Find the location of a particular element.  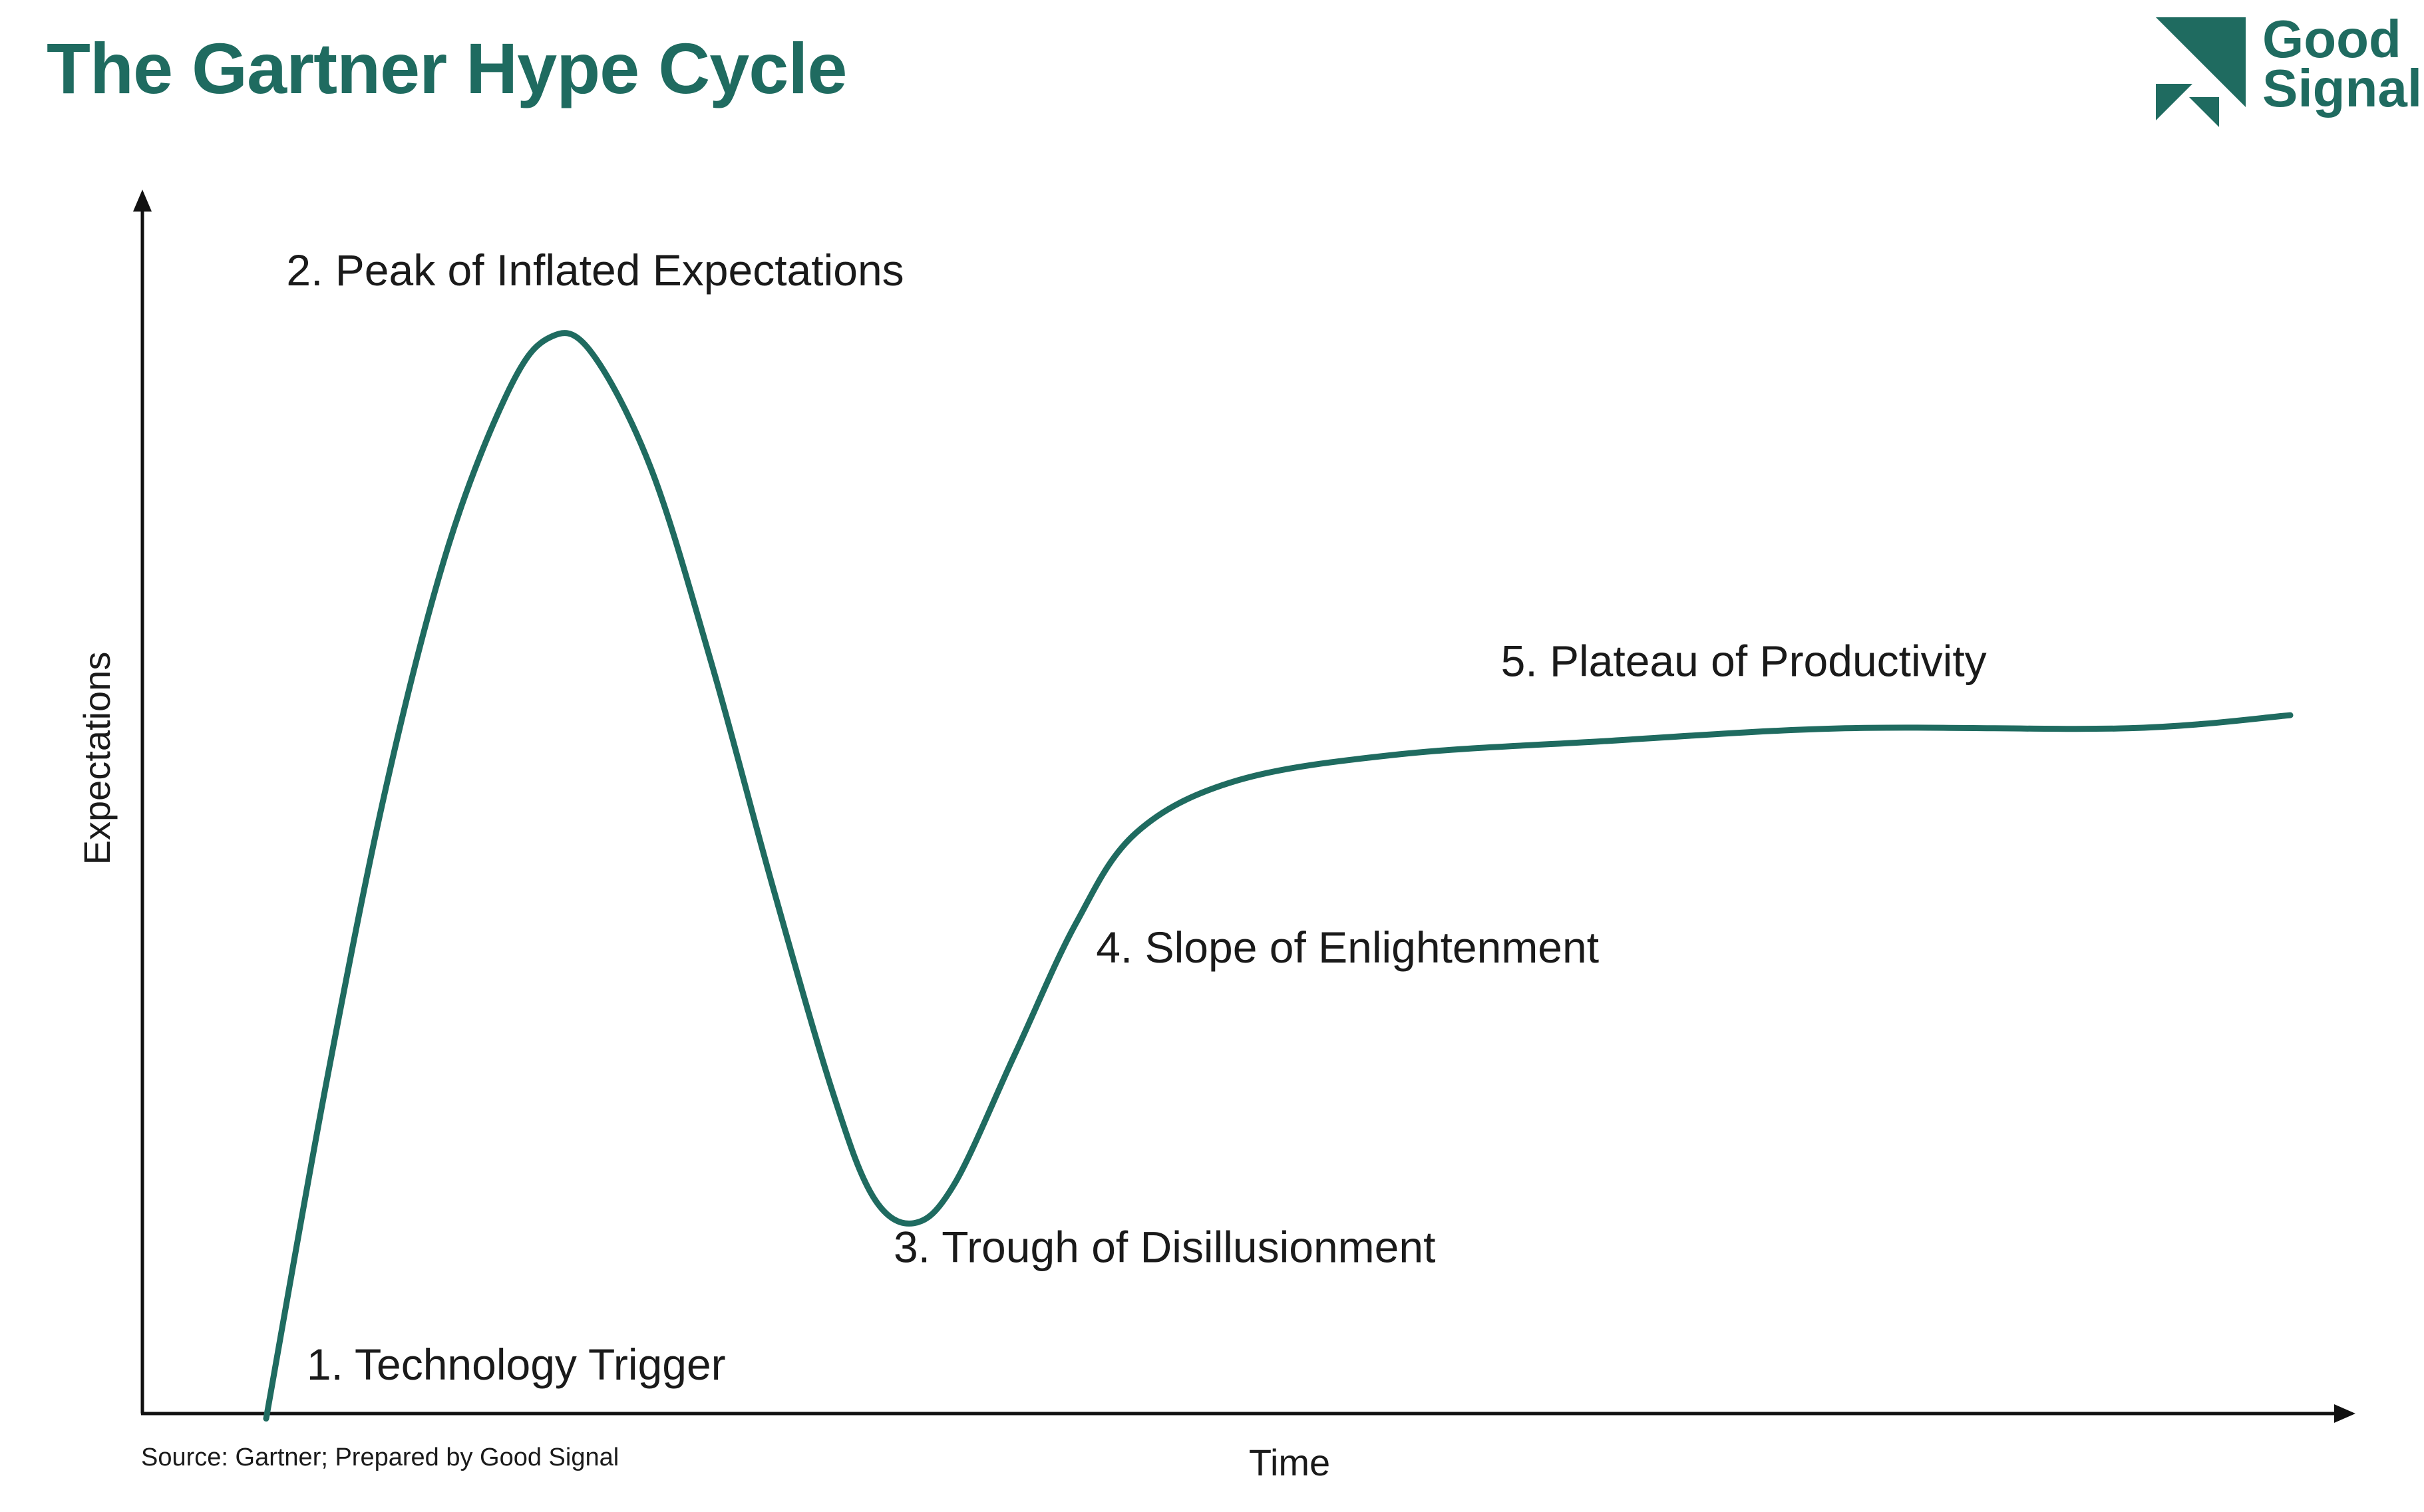

phase-label-2: 2. Peak of Inflated Expectations is located at coordinates (595, 270).